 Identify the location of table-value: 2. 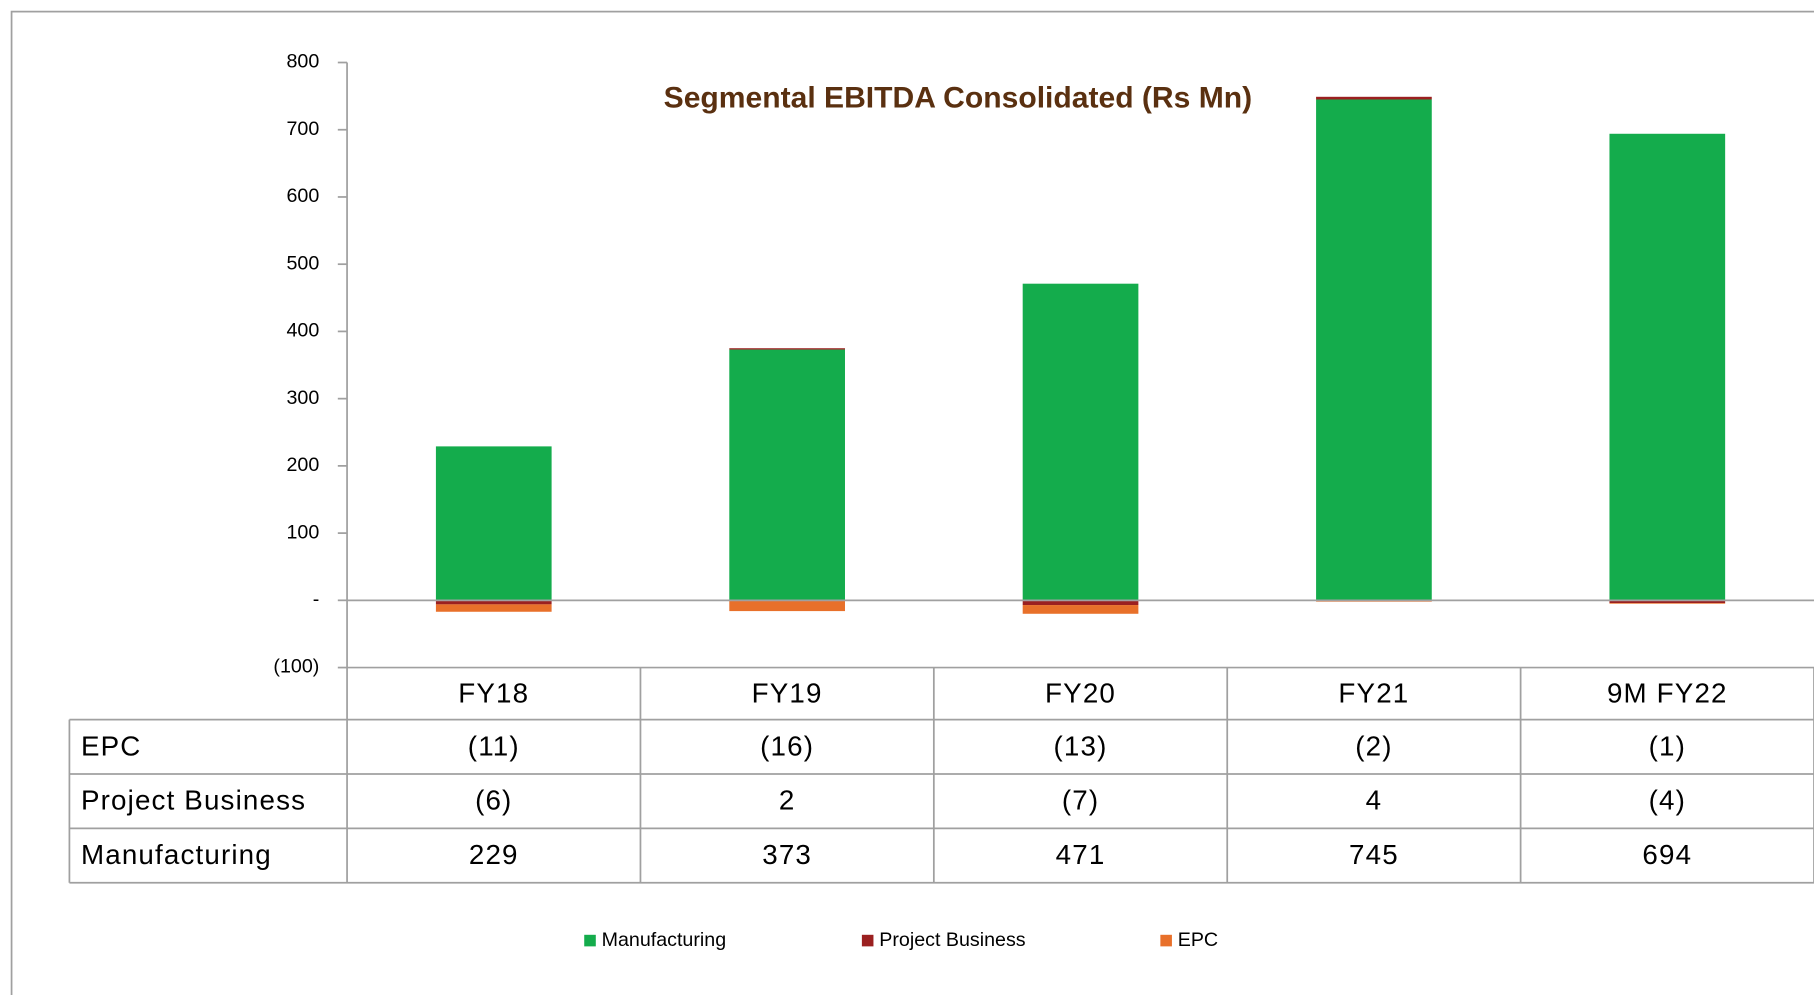
(787, 800).